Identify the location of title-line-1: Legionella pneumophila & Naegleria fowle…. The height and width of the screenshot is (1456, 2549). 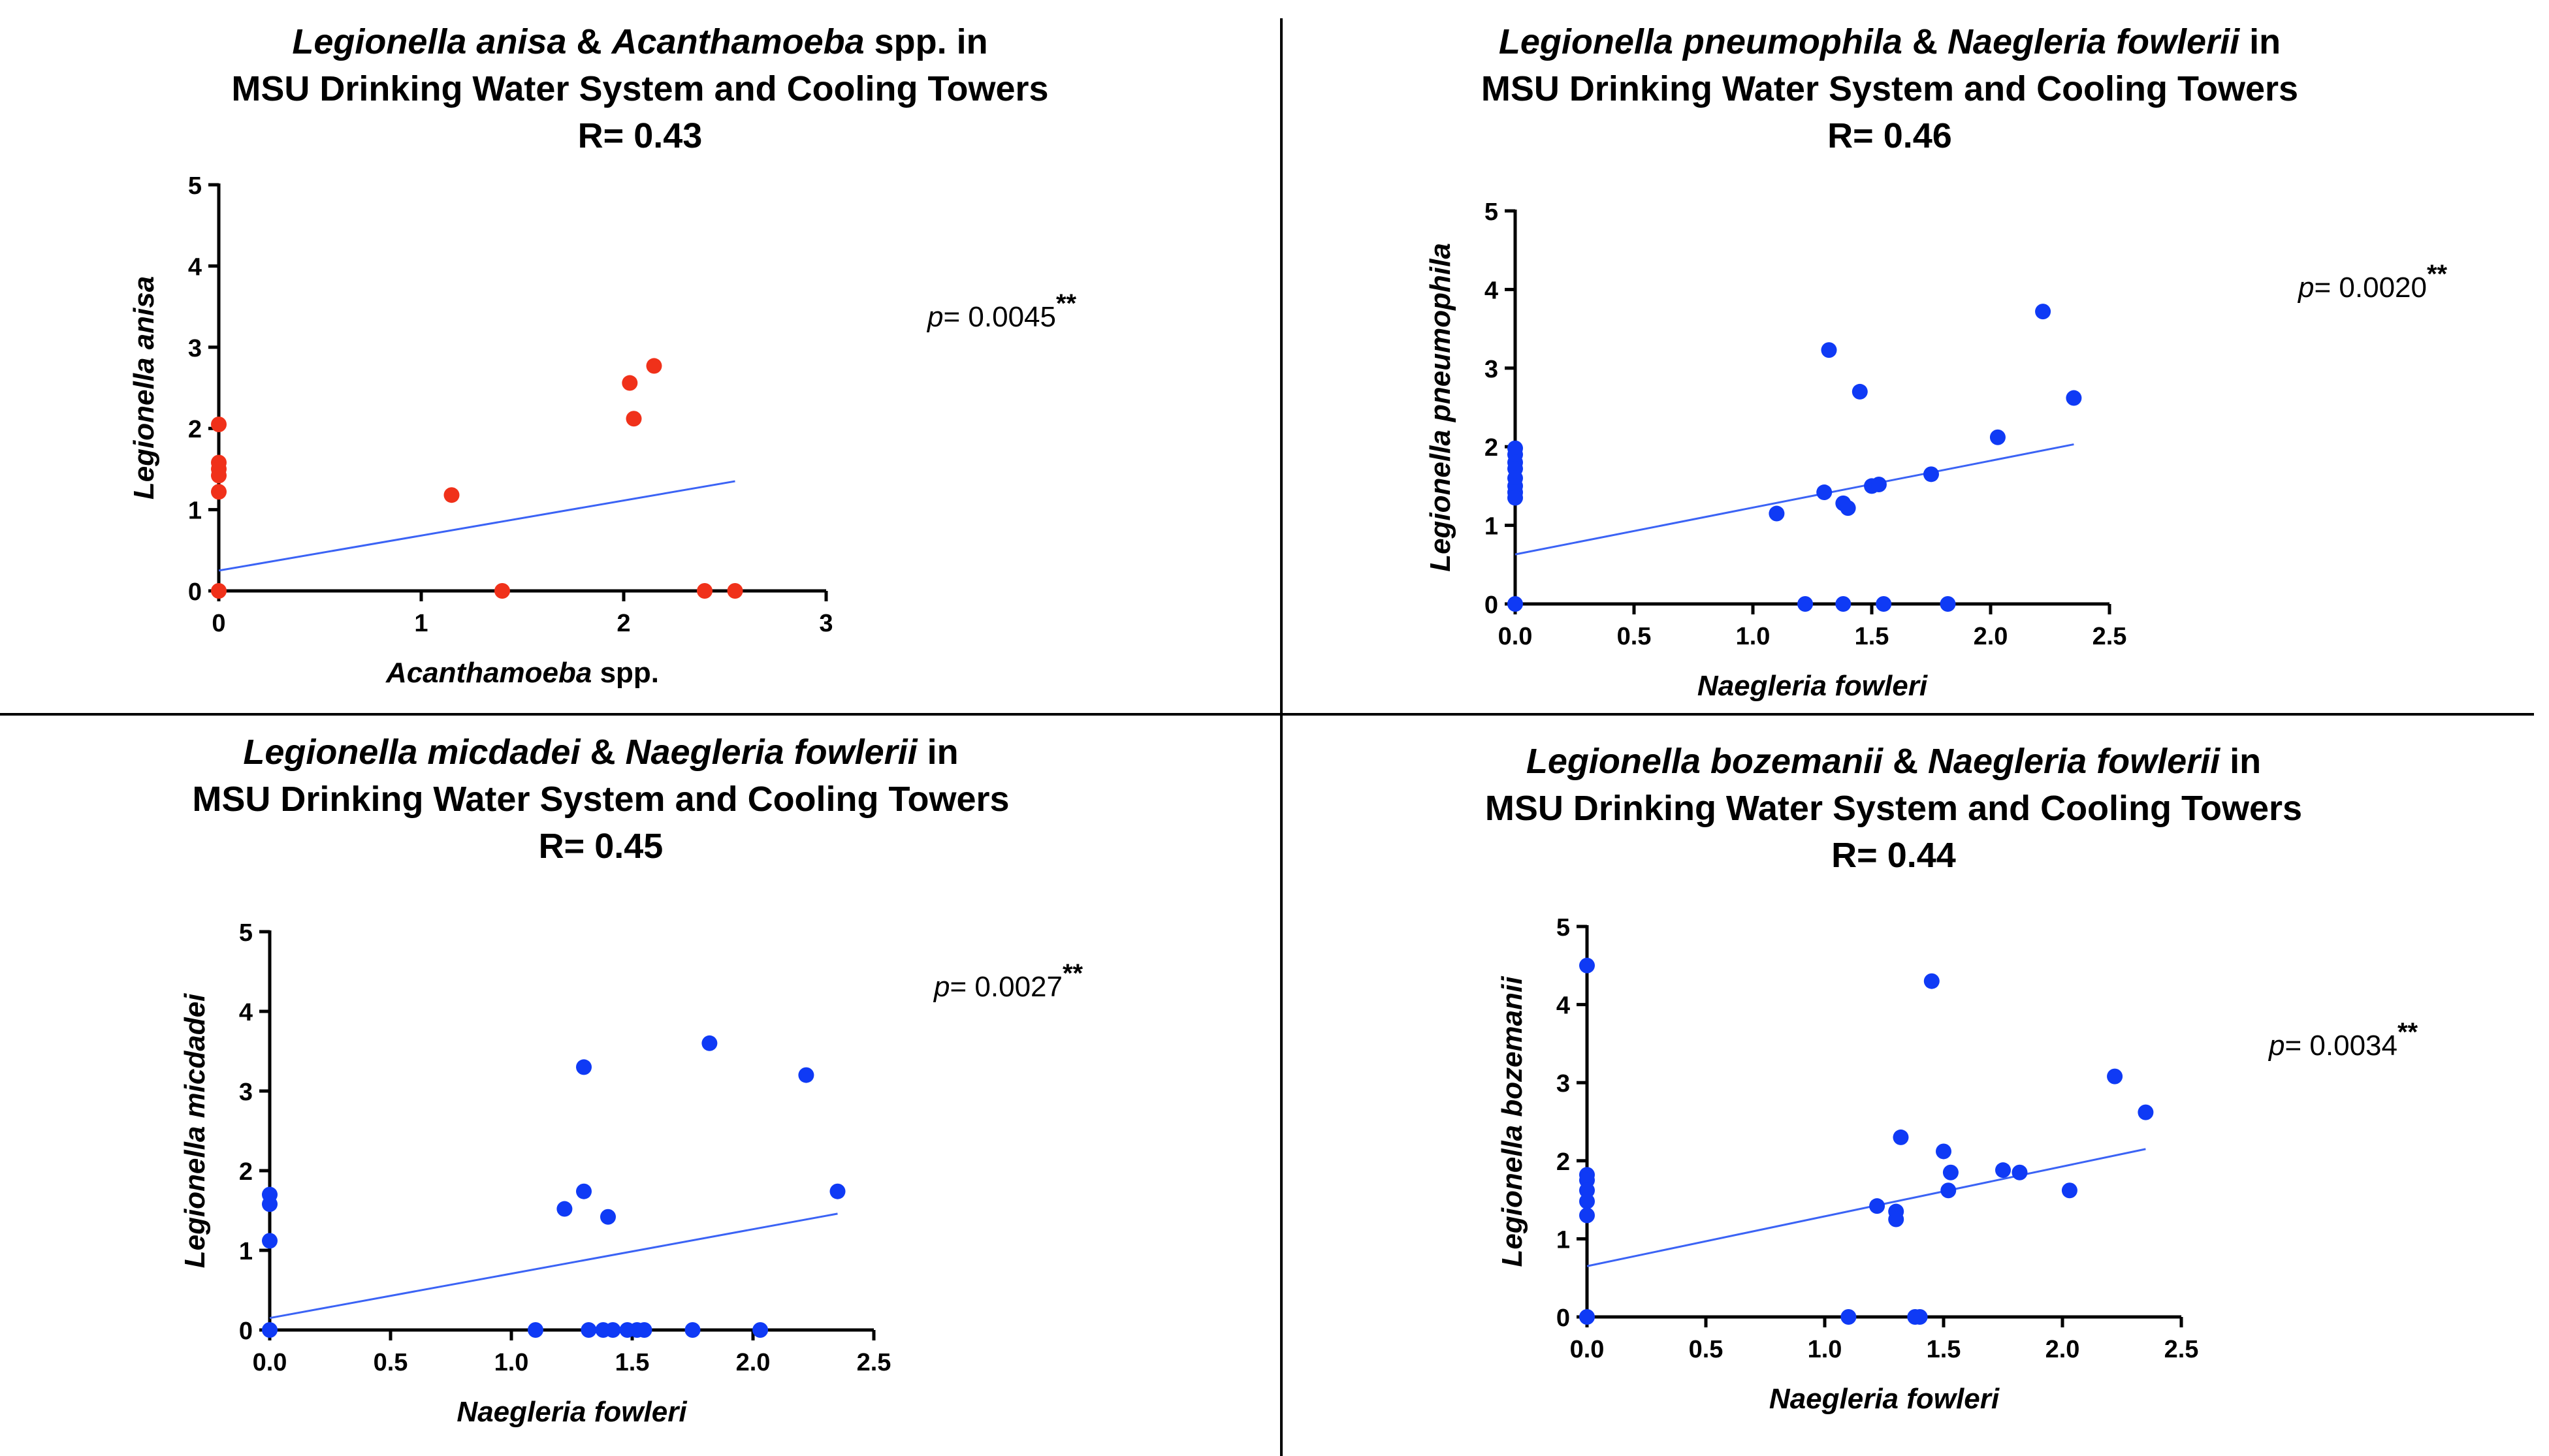
(1890, 42).